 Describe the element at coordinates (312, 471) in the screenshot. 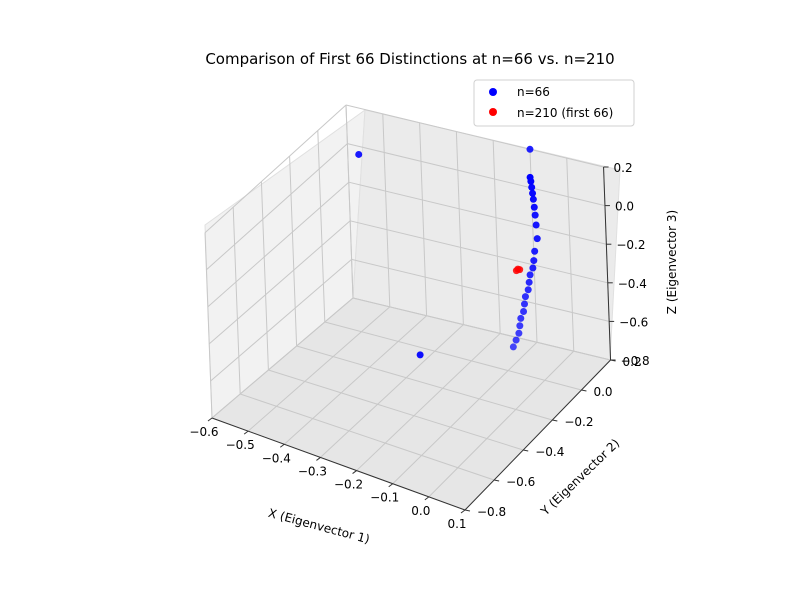

I see `x-tick-label: −0.3` at that location.